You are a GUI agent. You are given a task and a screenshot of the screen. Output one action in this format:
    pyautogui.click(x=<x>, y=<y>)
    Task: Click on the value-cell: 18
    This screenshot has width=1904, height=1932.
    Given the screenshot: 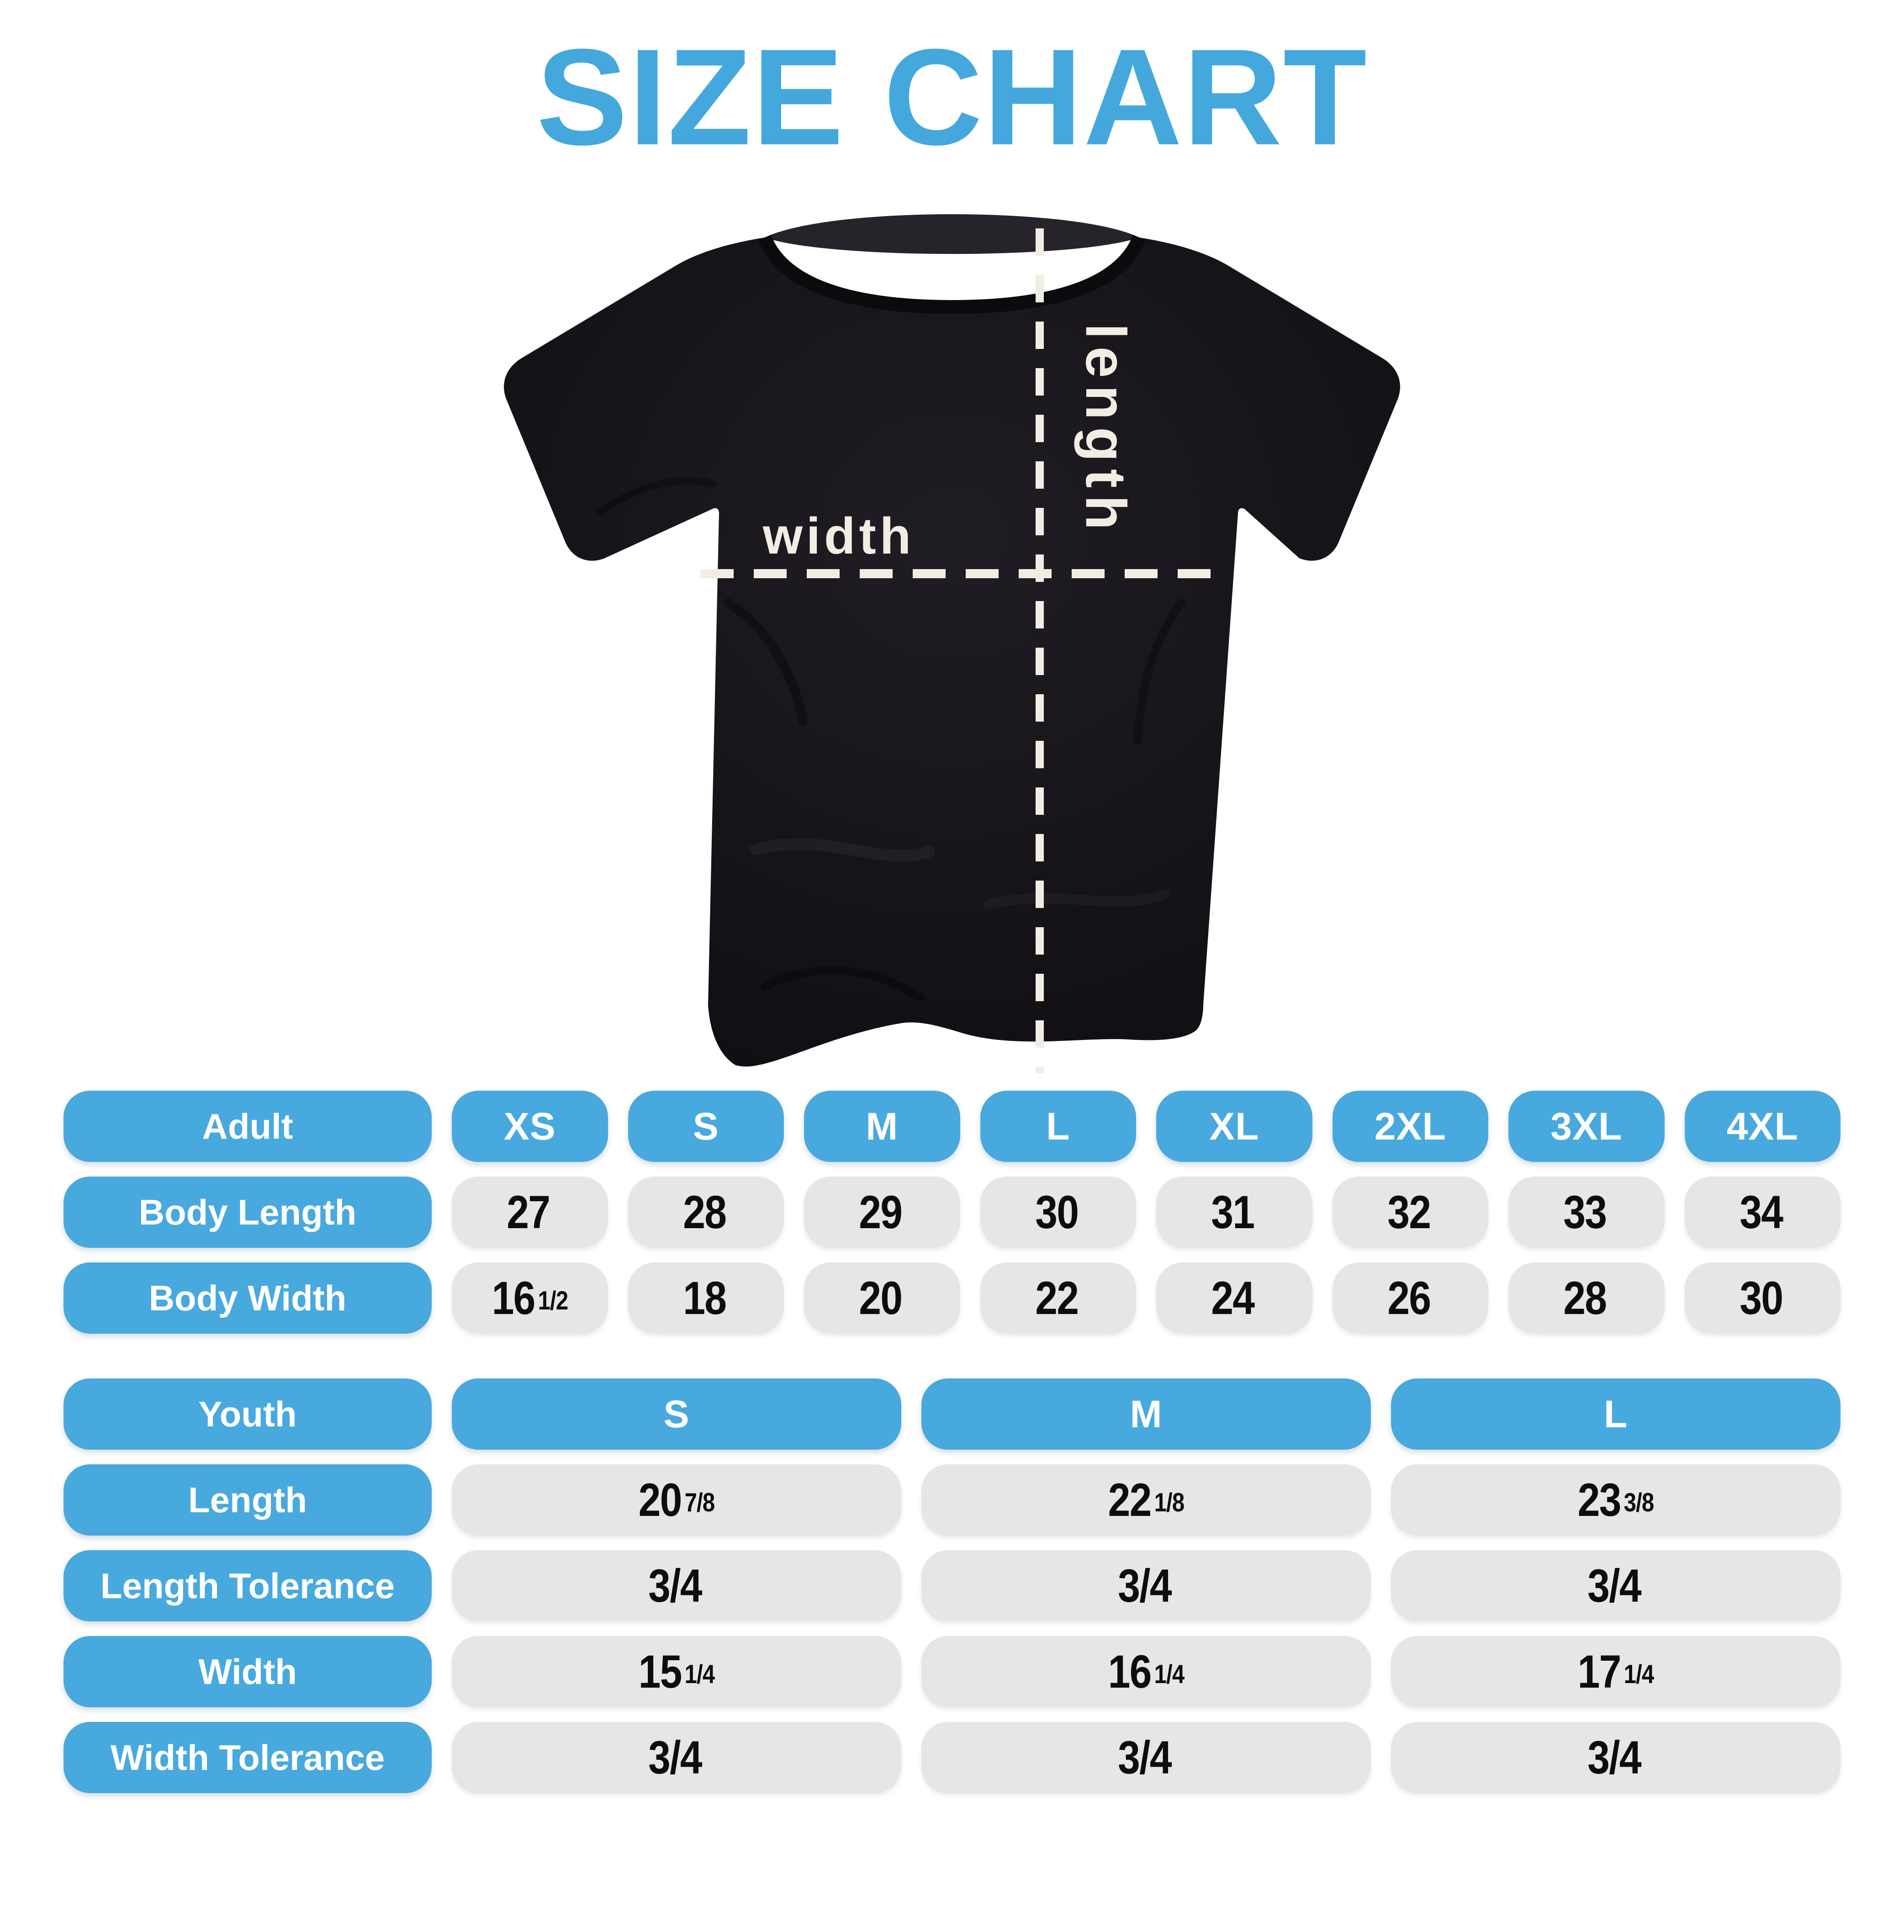 What is the action you would take?
    pyautogui.click(x=706, y=1298)
    